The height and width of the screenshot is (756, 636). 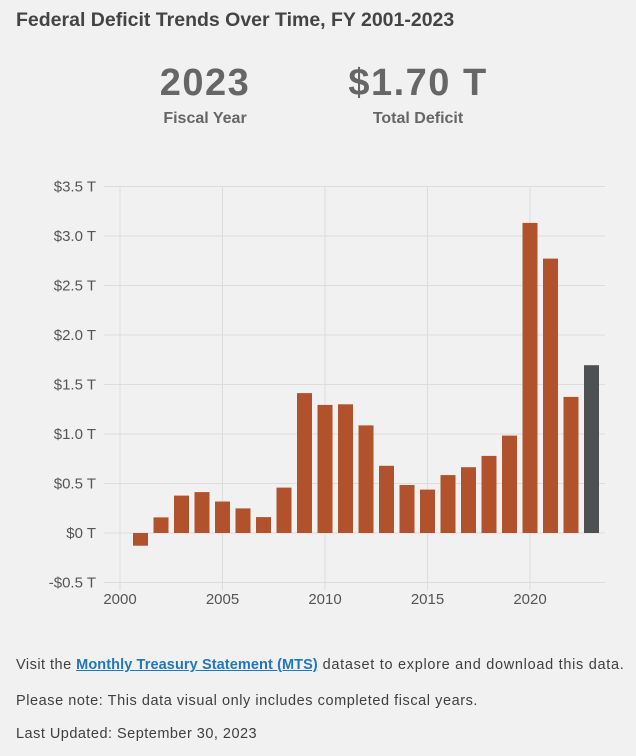 What do you see at coordinates (75, 385) in the screenshot?
I see `svg-text: $1.5 T` at bounding box center [75, 385].